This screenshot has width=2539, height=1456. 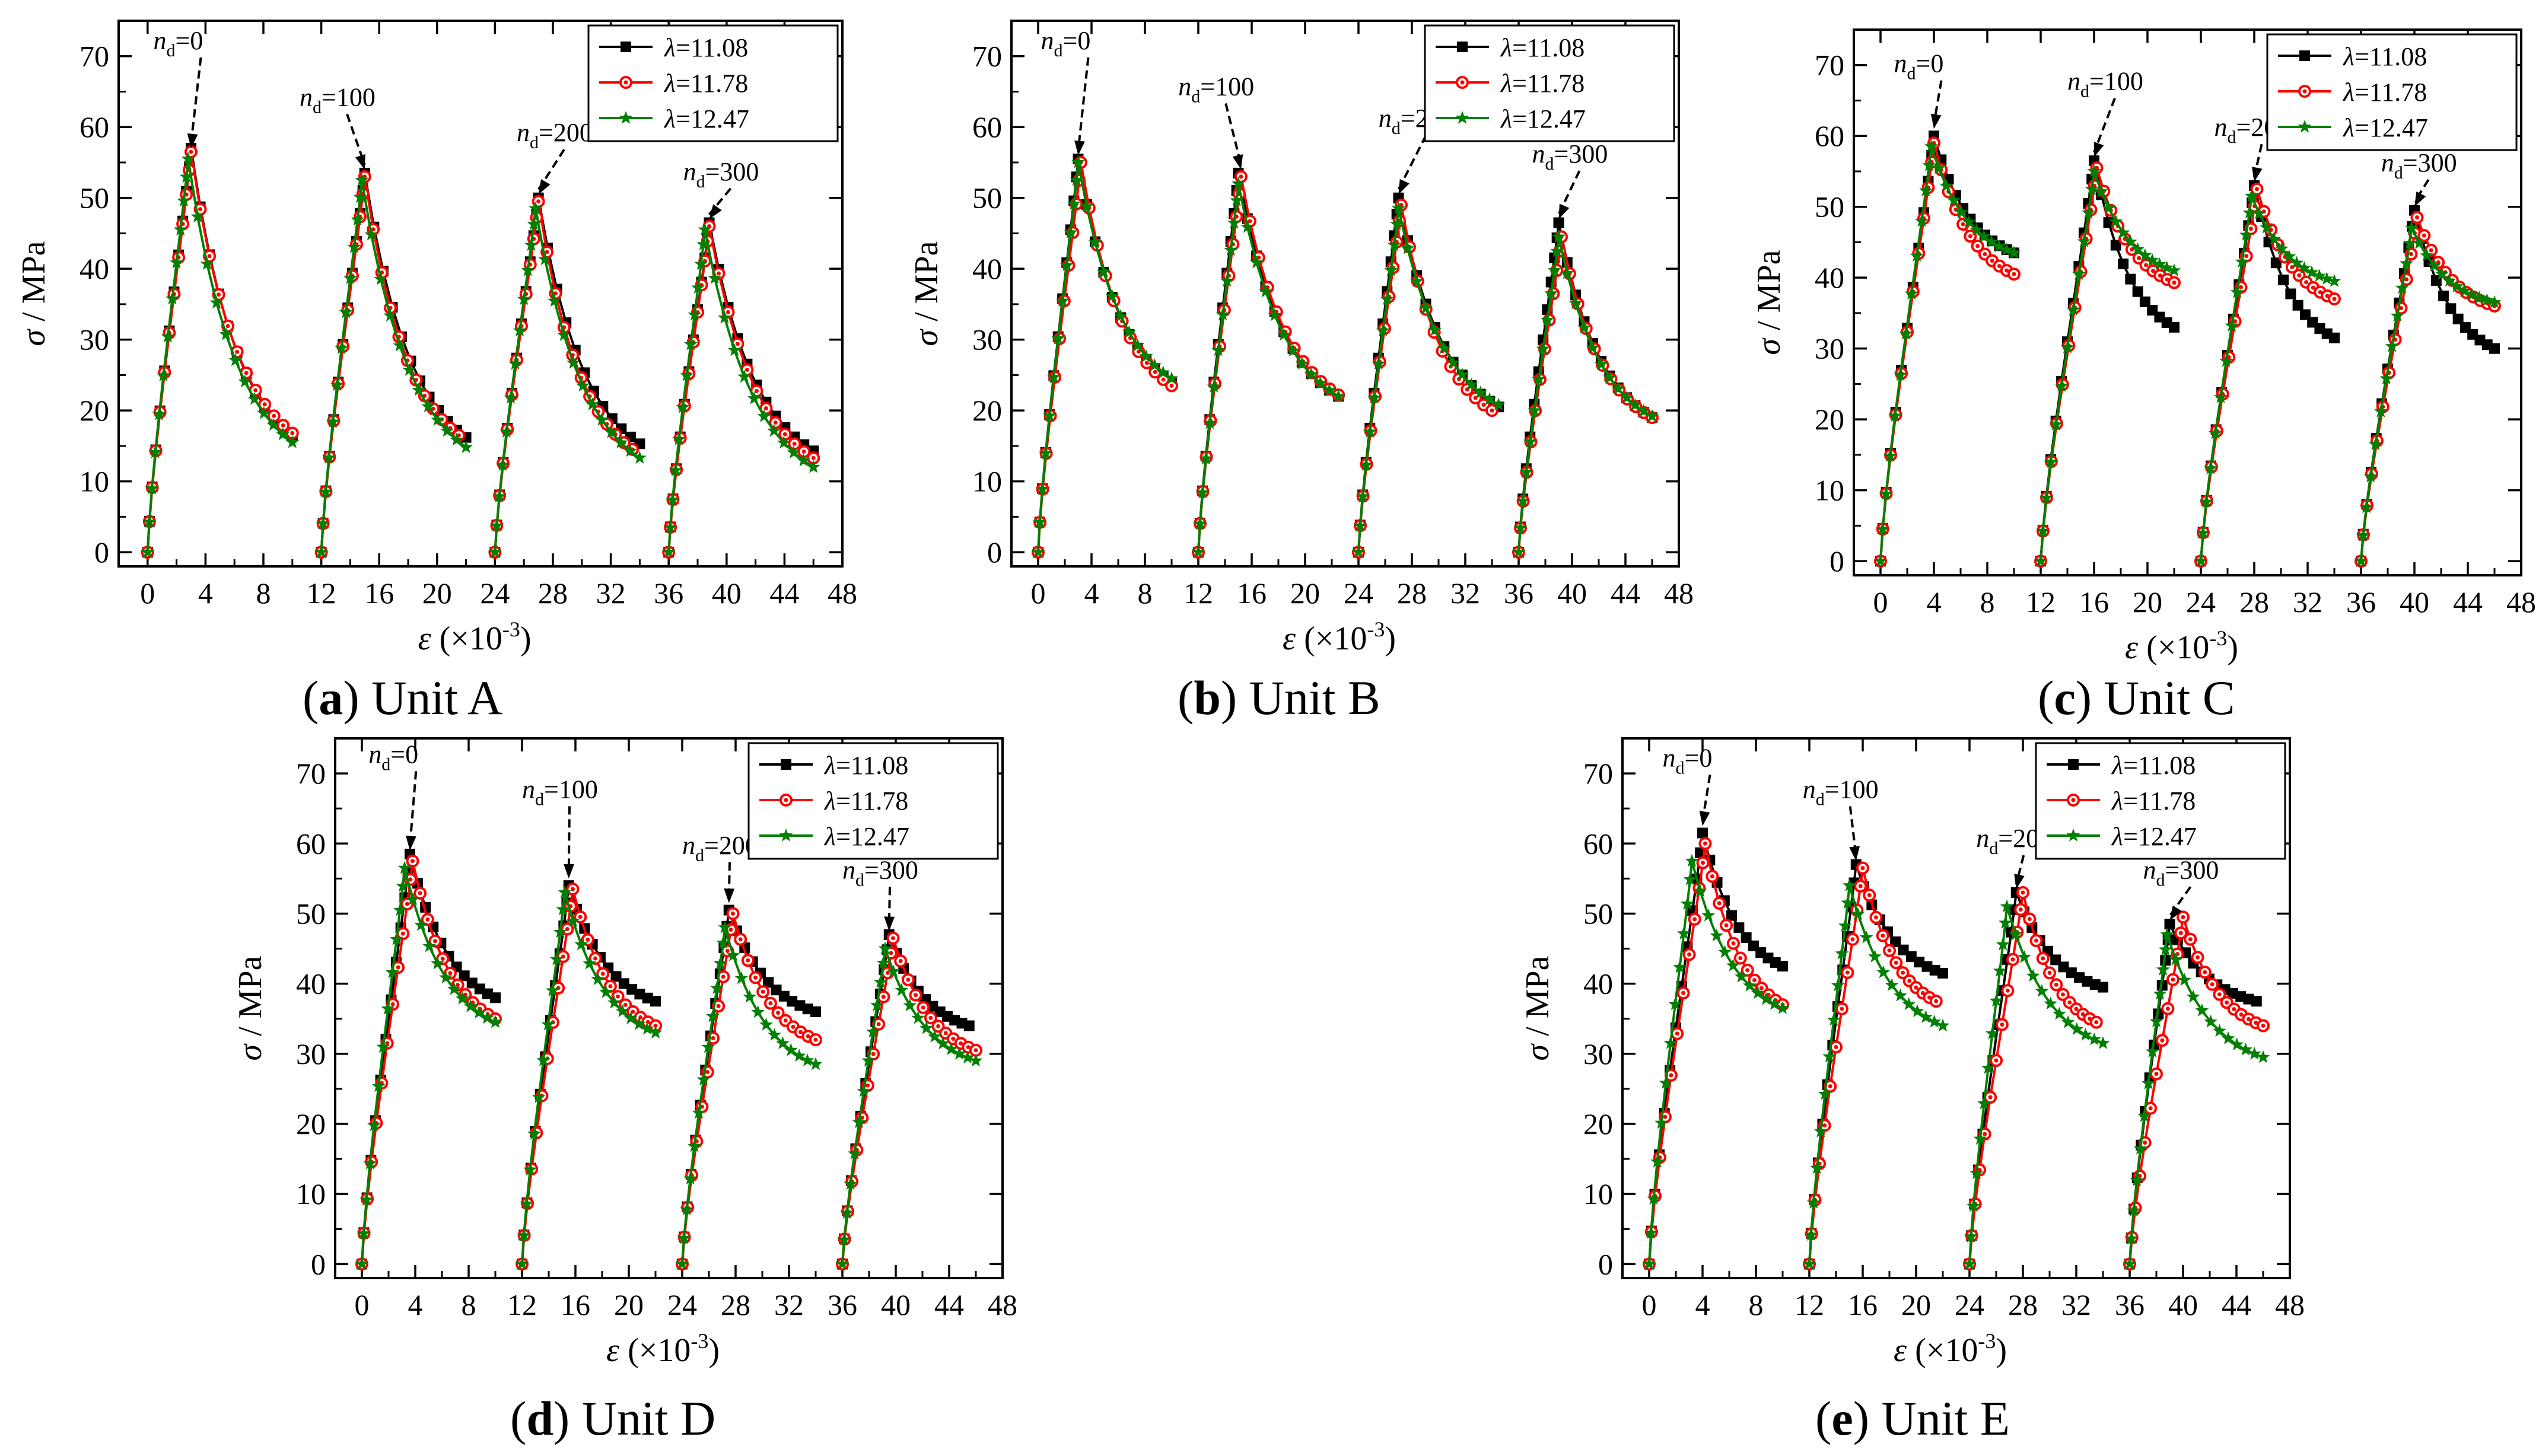 I want to click on series-λ=11.78, so click(x=1345, y=357).